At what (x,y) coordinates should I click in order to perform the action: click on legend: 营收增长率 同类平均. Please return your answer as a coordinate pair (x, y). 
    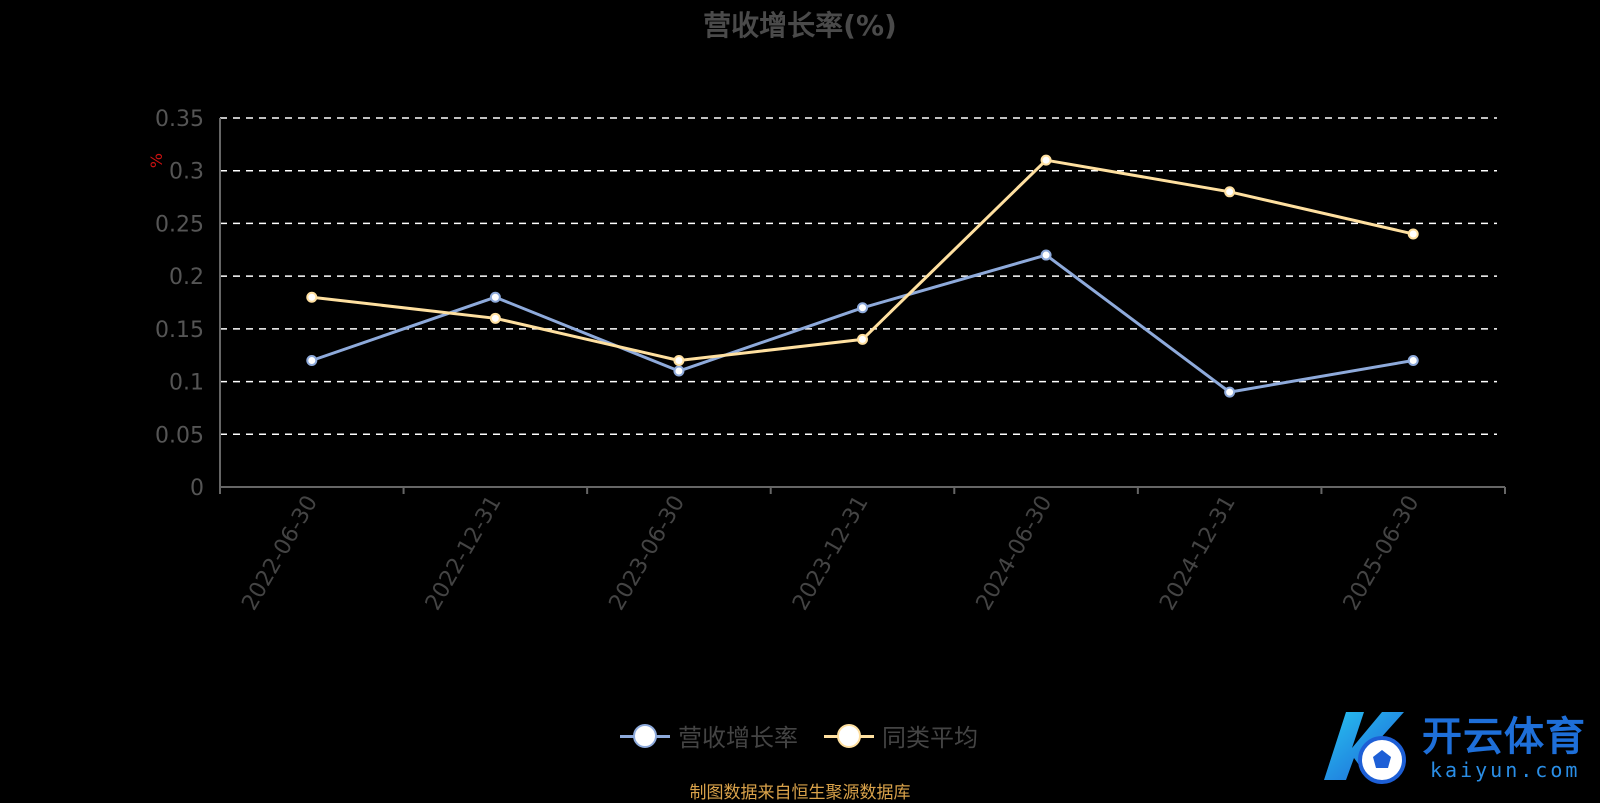
    Looking at the image, I should click on (812, 735).